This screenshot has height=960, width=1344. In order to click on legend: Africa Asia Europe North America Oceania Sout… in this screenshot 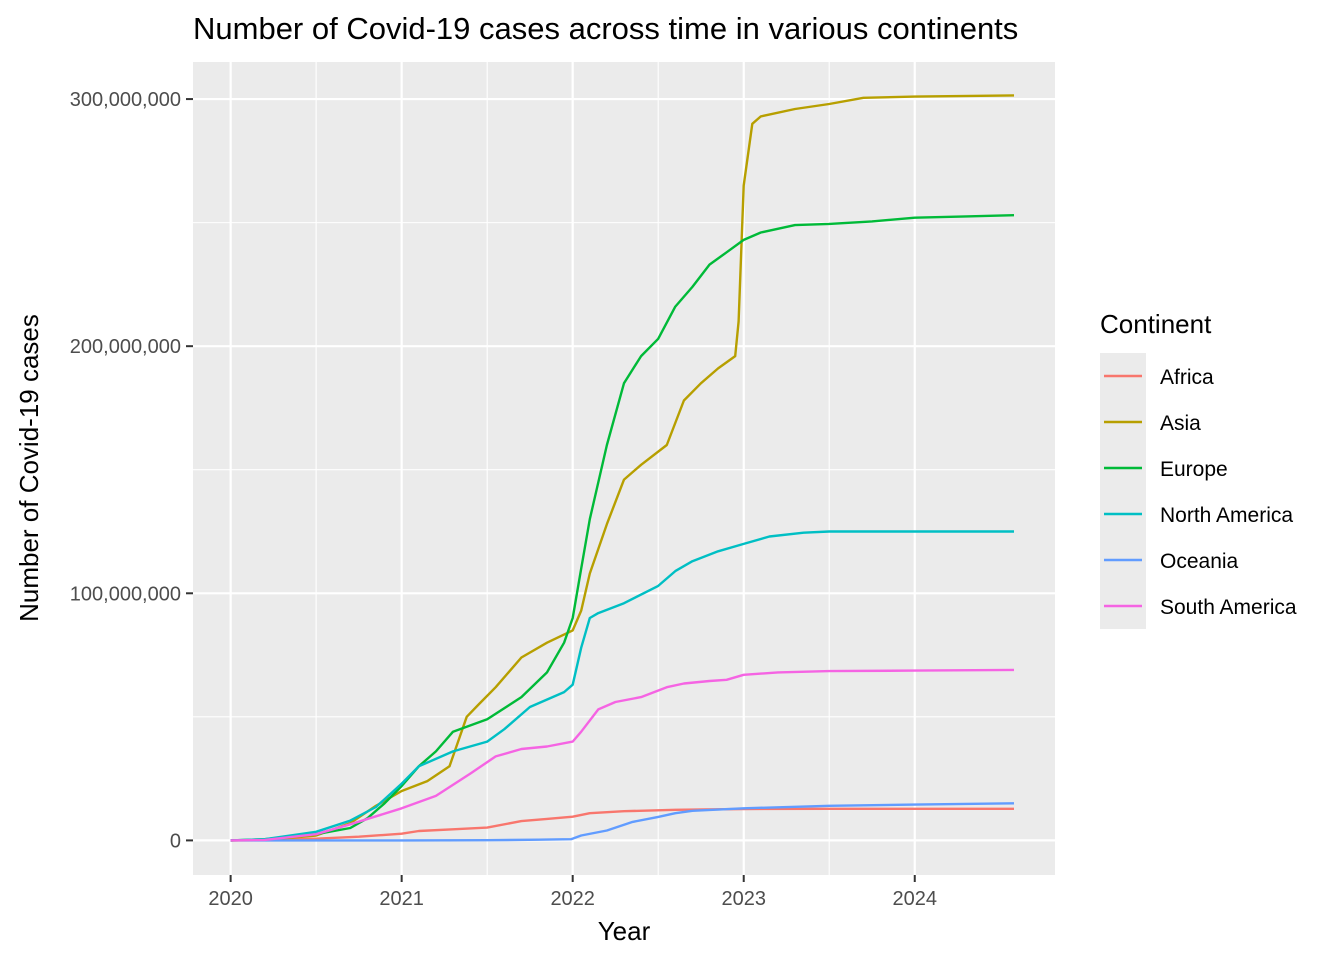, I will do `click(1200, 492)`.